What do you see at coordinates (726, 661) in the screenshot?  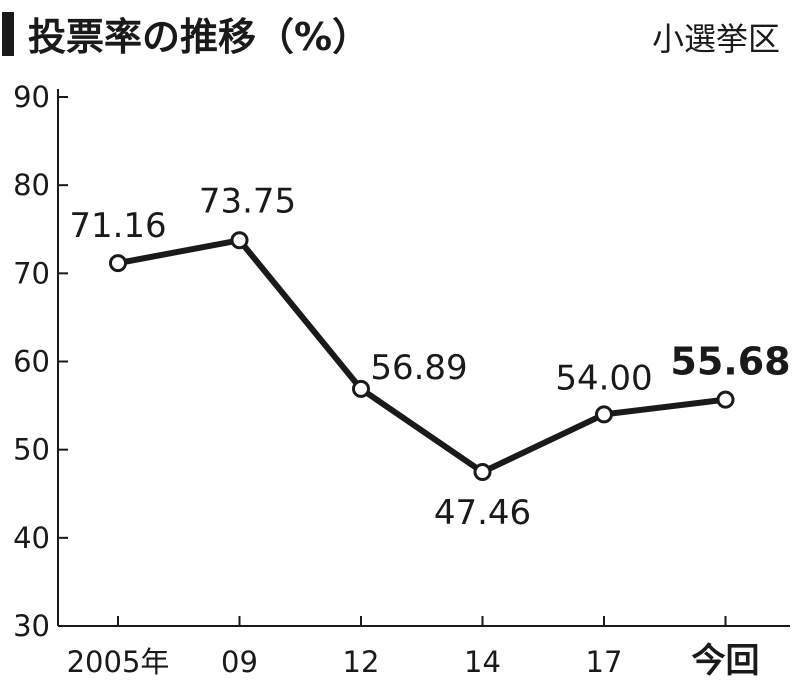 I see `x-tick-label: 今回` at bounding box center [726, 661].